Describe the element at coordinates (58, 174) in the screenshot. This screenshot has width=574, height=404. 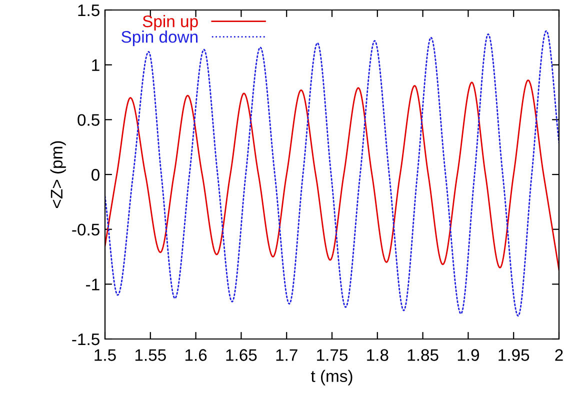
I see `y-axis-title: <Z> (pm)` at that location.